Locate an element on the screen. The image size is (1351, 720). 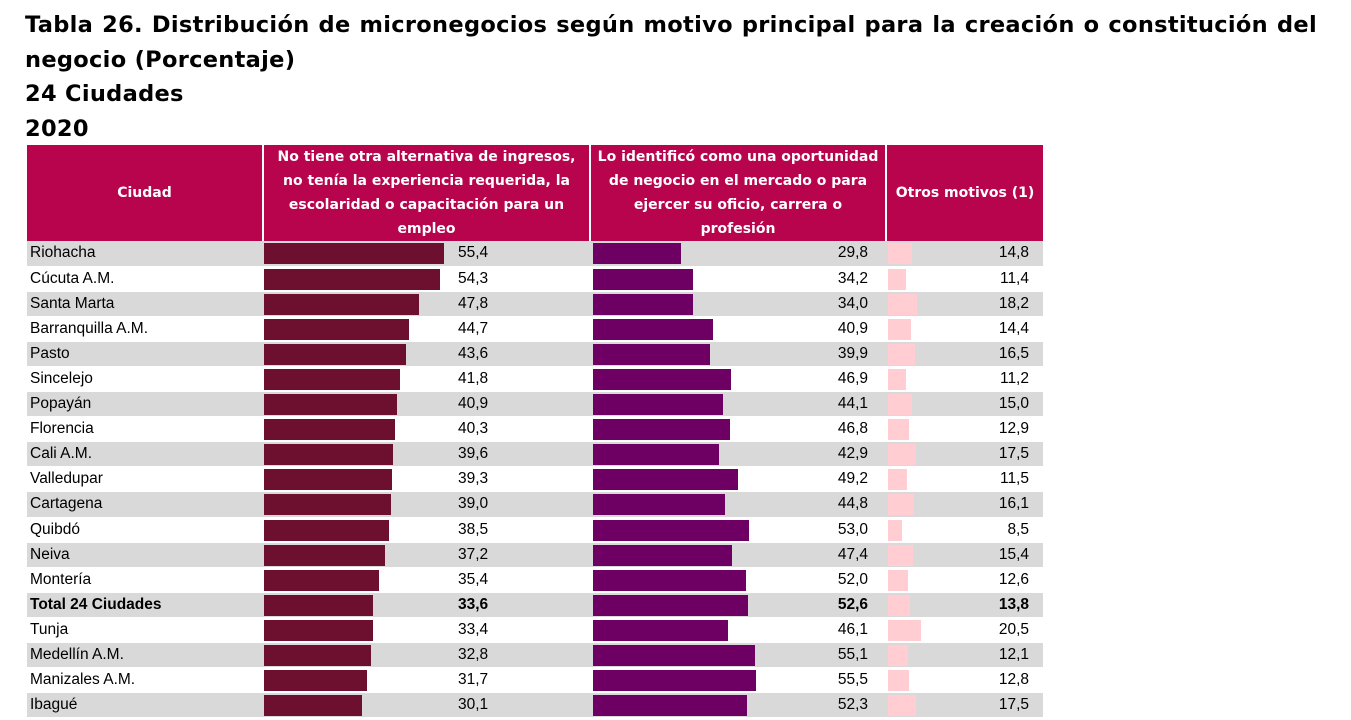
table-row: Riohacha 55,4 29,8 14,8 is located at coordinates (535, 254).